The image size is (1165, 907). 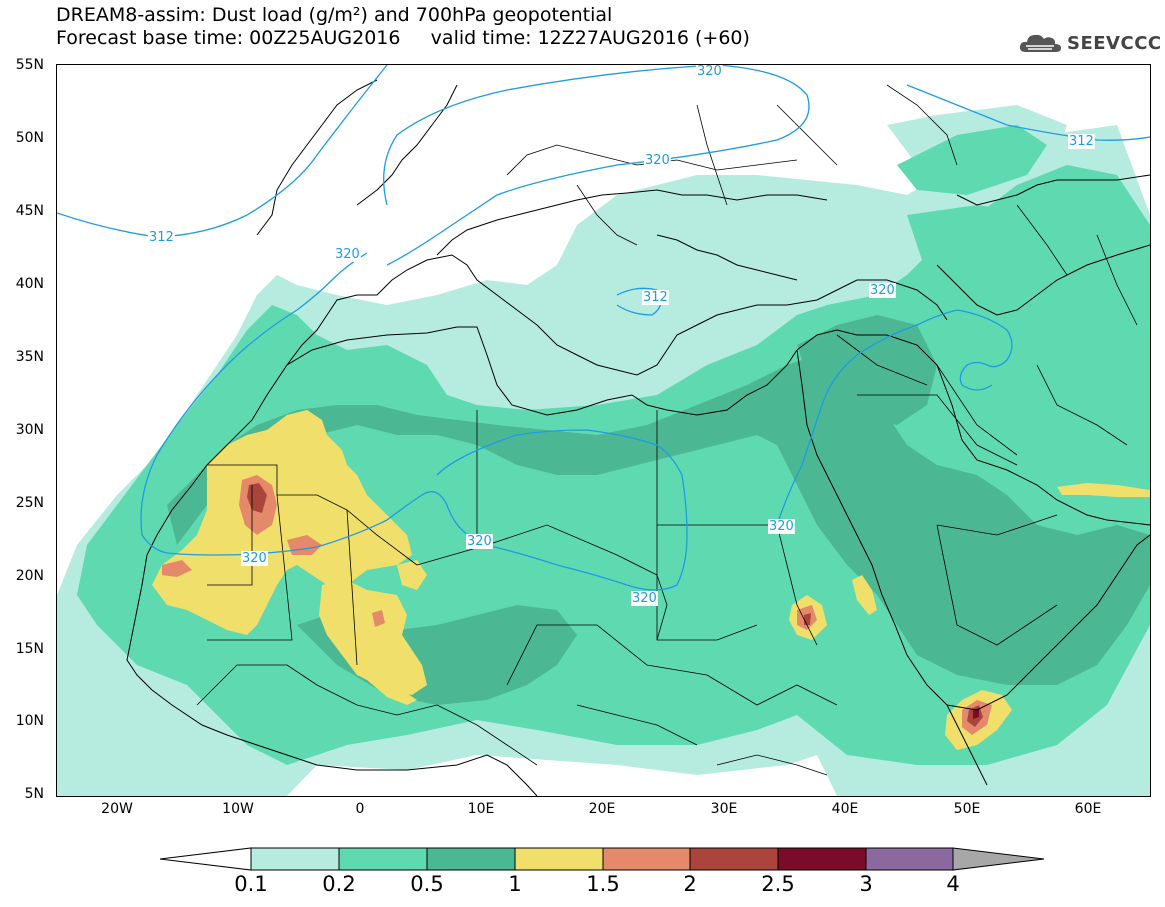 What do you see at coordinates (596, 165) in the screenshot?
I see `contour-320-north` at bounding box center [596, 165].